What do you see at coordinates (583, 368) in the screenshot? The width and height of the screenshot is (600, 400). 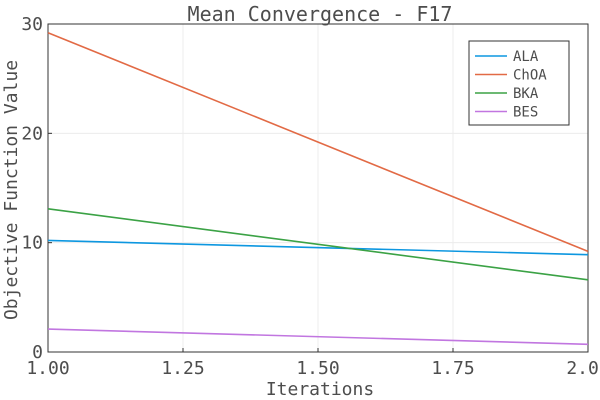 I see `x-tick-label: 2.00` at bounding box center [583, 368].